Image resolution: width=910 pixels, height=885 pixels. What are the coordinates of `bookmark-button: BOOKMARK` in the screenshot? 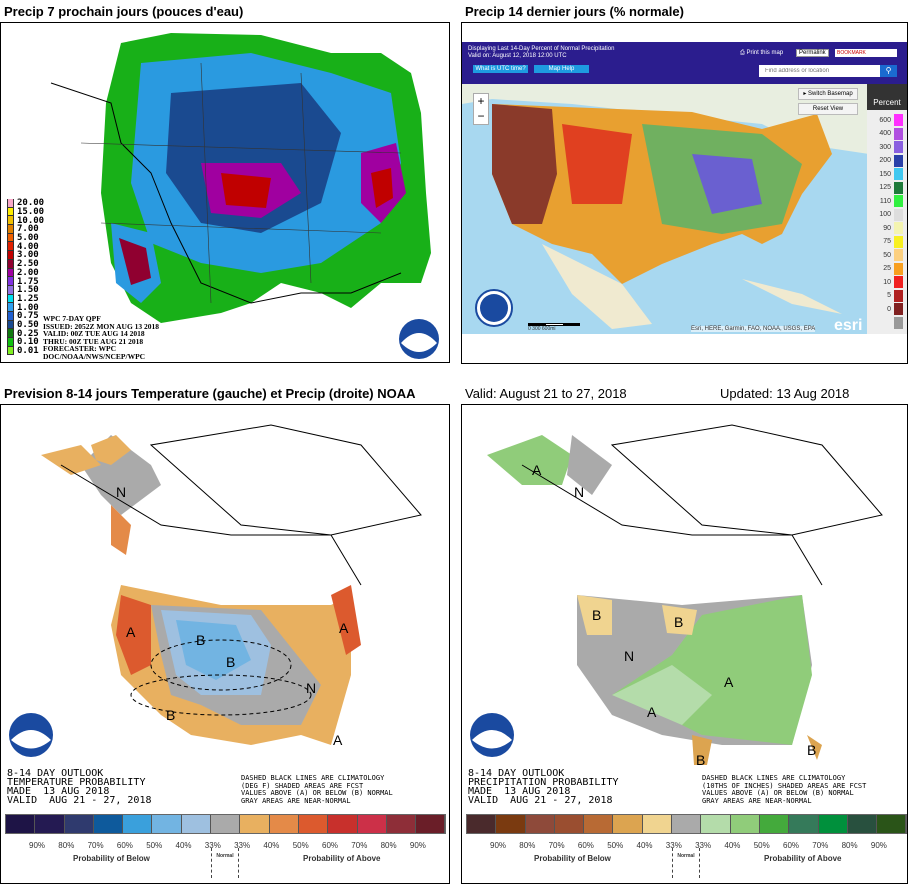 It's located at (866, 53).